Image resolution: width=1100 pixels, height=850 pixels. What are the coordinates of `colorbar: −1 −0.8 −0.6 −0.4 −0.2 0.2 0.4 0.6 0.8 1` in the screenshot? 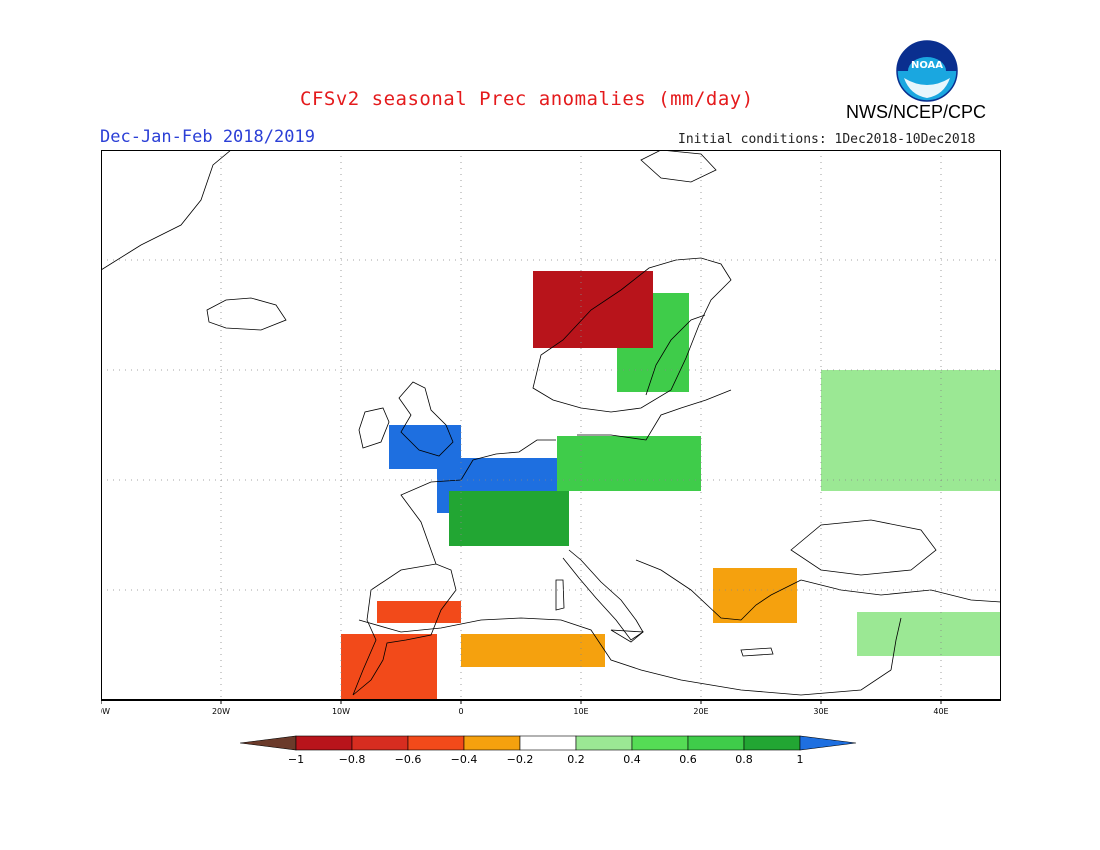 It's located at (548, 750).